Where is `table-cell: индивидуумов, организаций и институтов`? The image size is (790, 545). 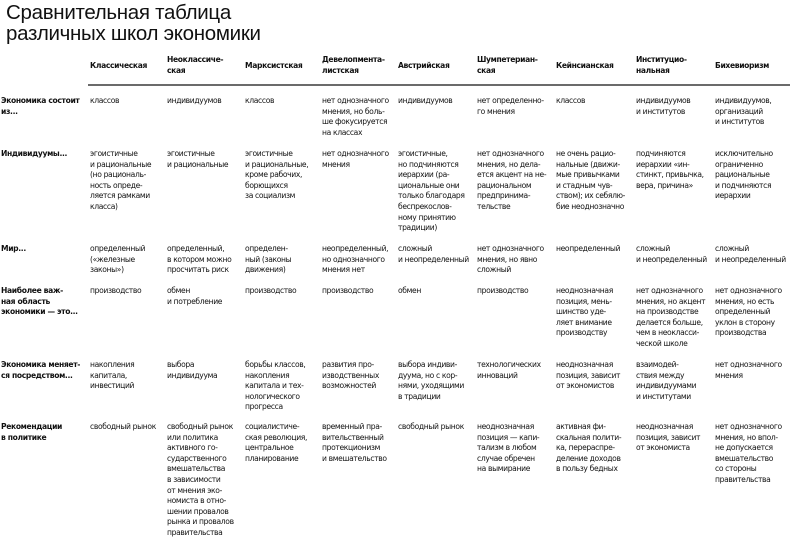
table-cell: индивидуумов, организаций и институтов is located at coordinates (743, 111).